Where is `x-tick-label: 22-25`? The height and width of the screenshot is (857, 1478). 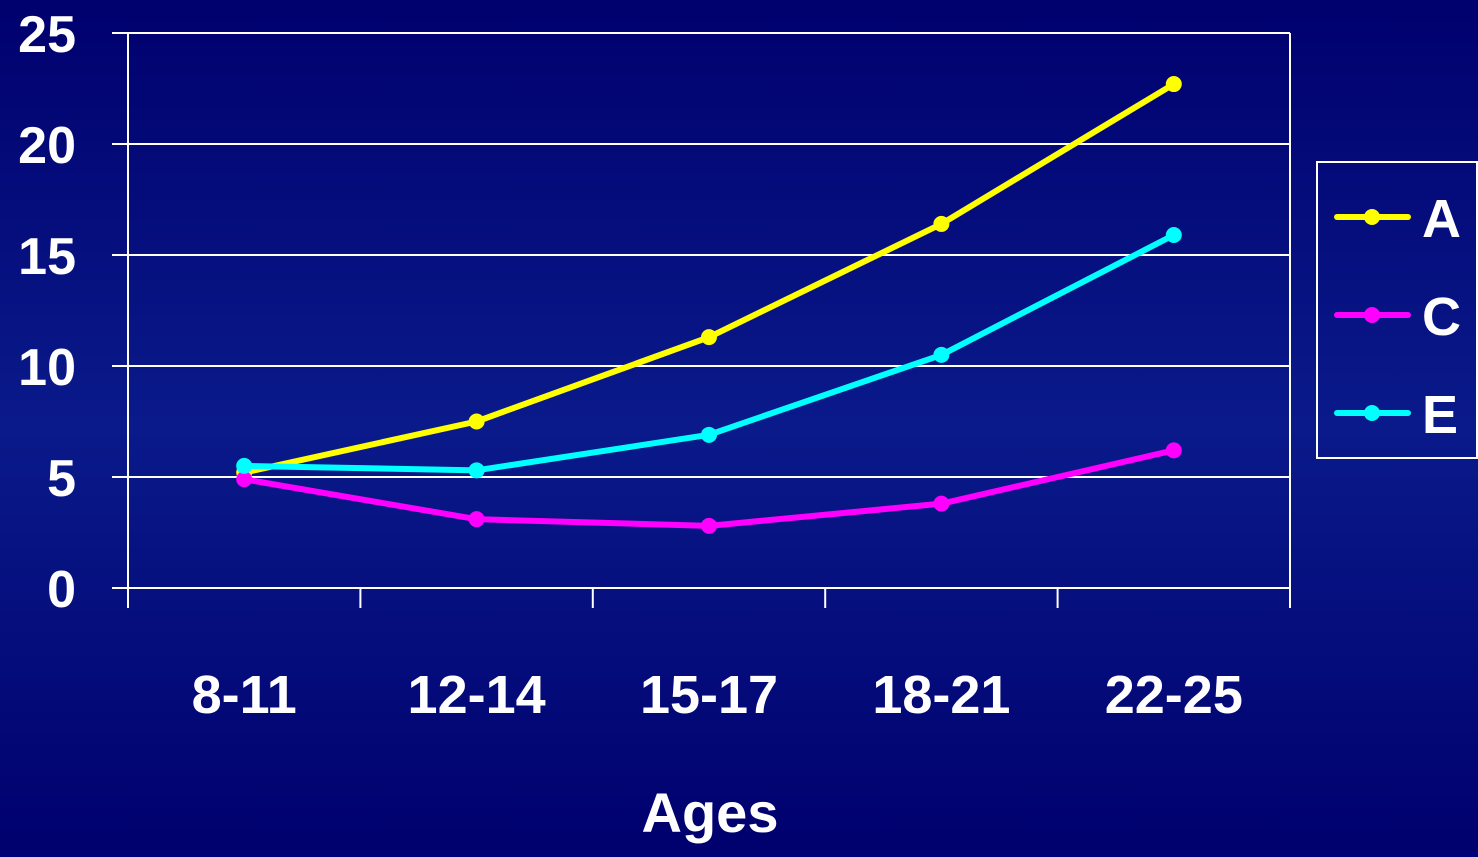 x-tick-label: 22-25 is located at coordinates (1174, 695).